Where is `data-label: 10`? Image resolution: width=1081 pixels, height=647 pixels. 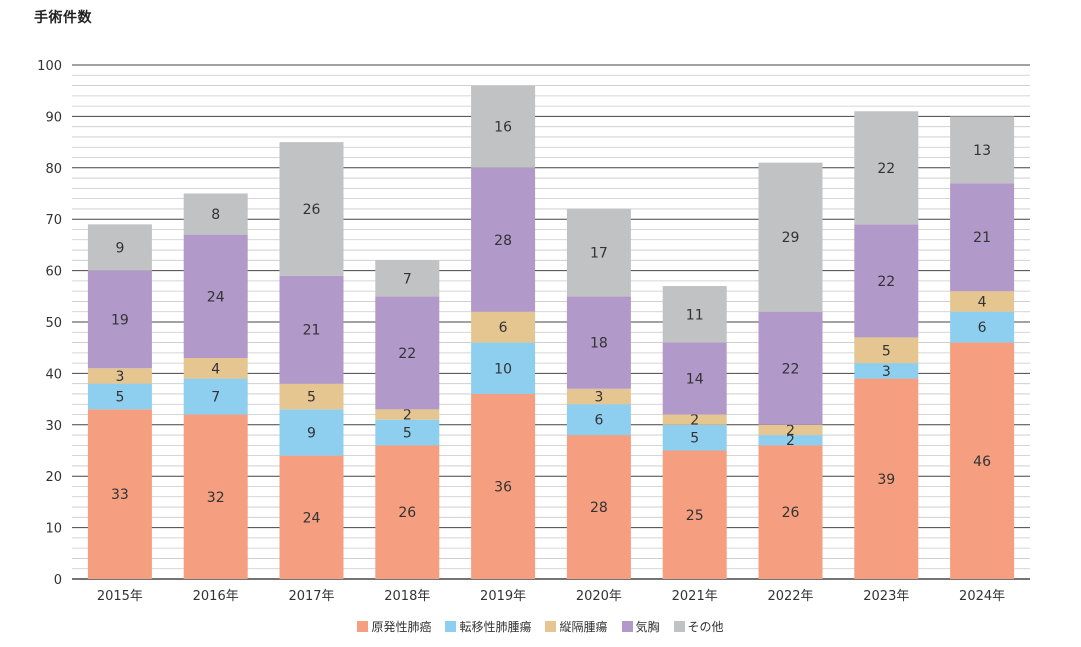 data-label: 10 is located at coordinates (503, 369).